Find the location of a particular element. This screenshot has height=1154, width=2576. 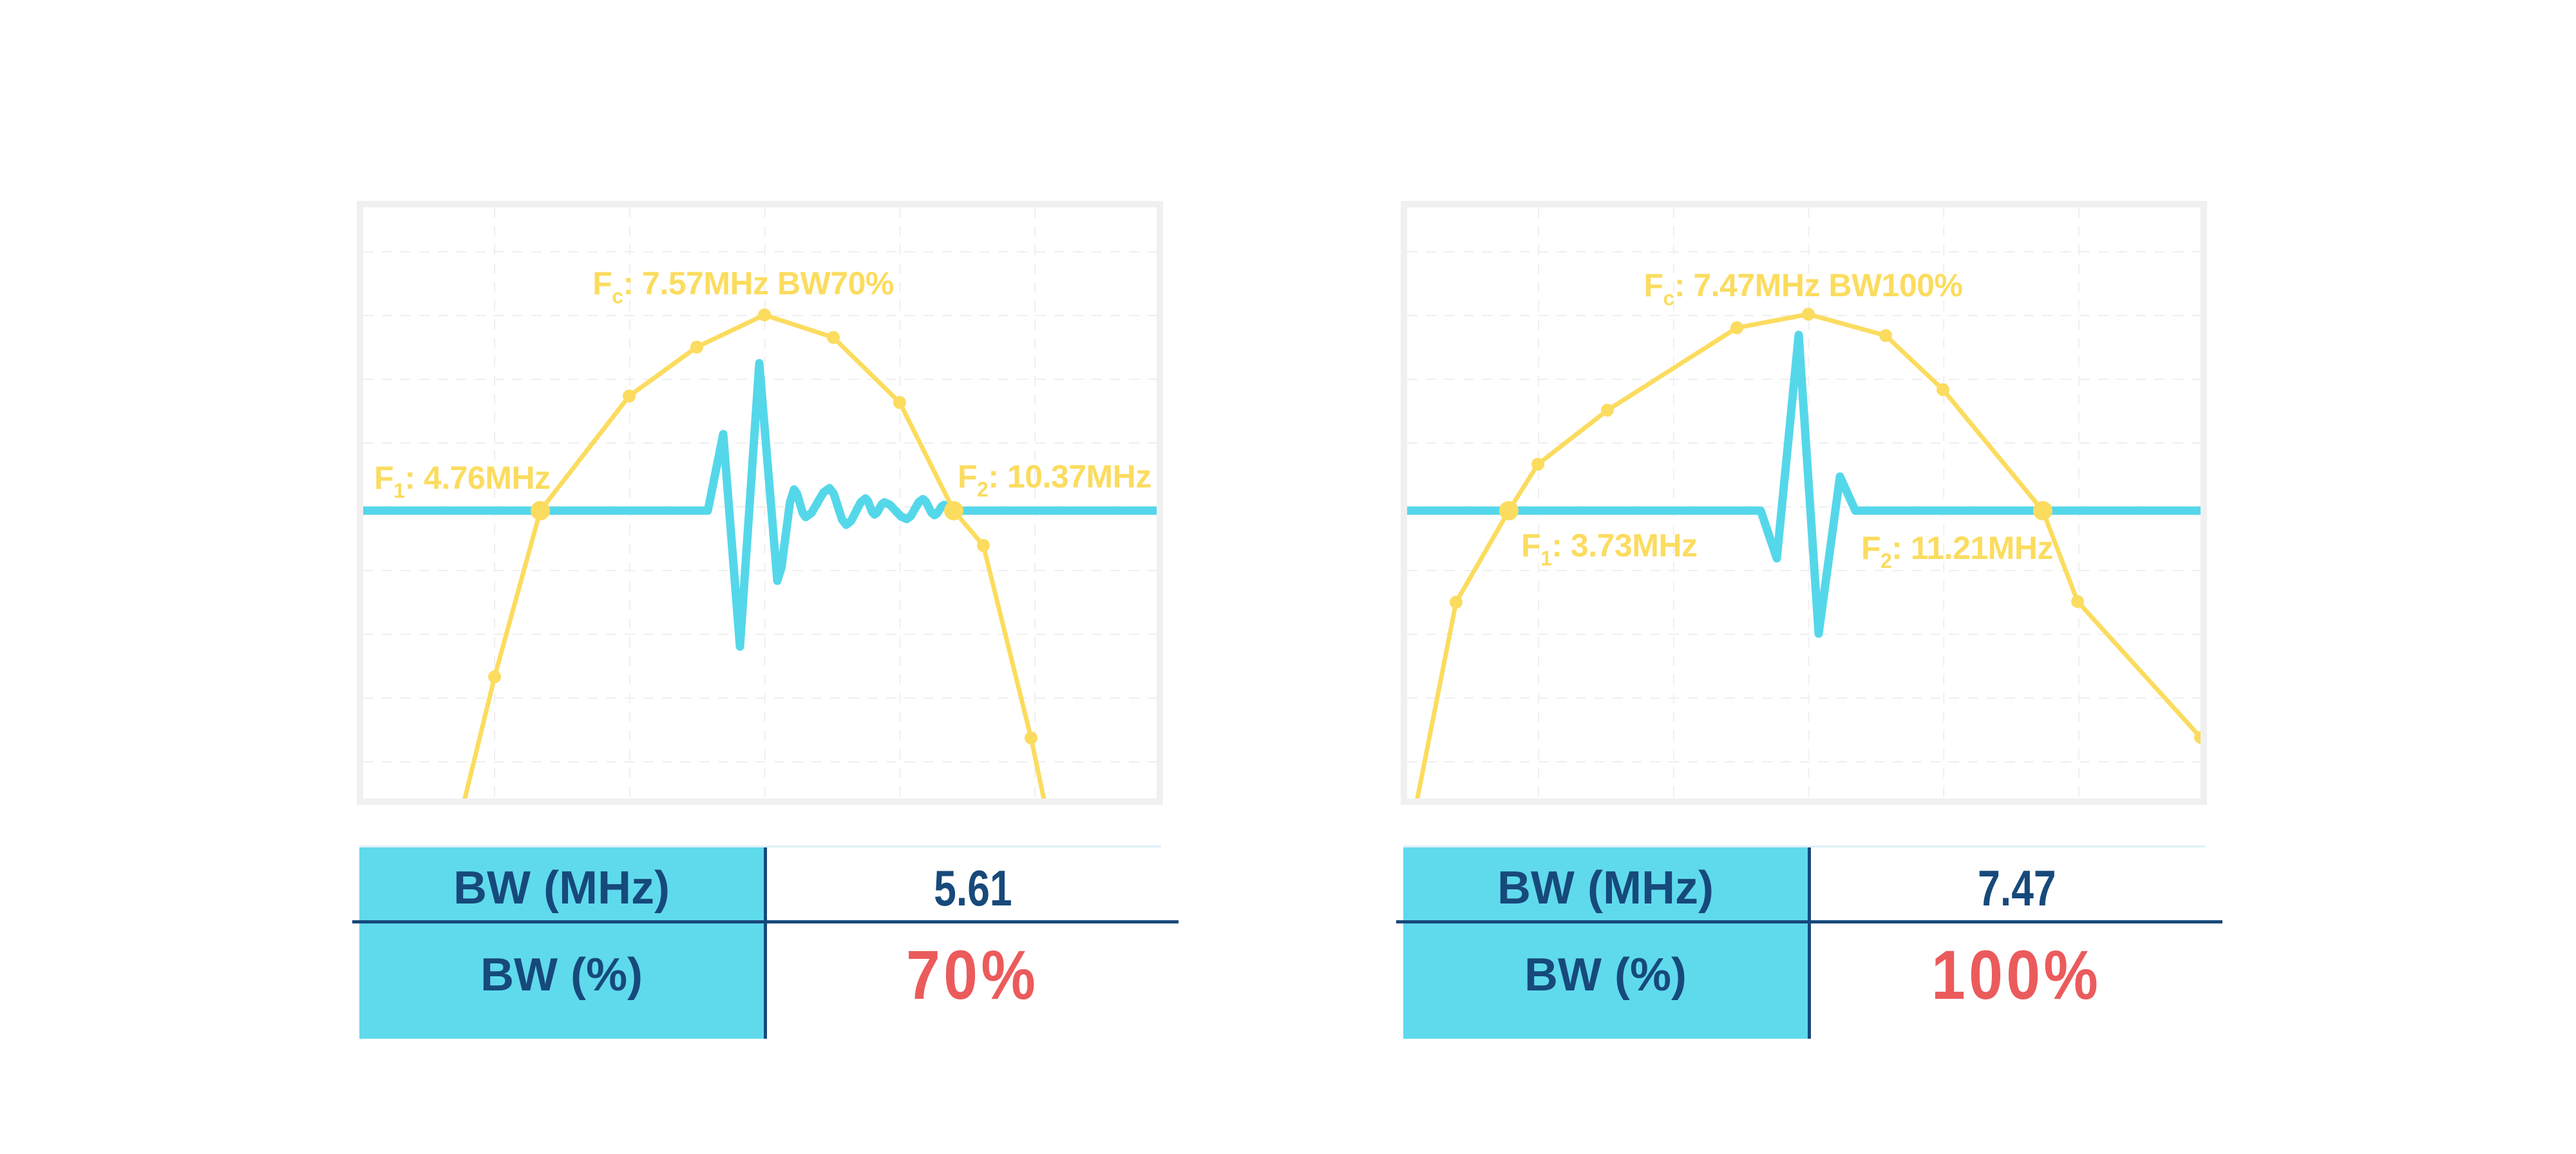

table-value-bw-percent: 100% is located at coordinates (2016, 974).